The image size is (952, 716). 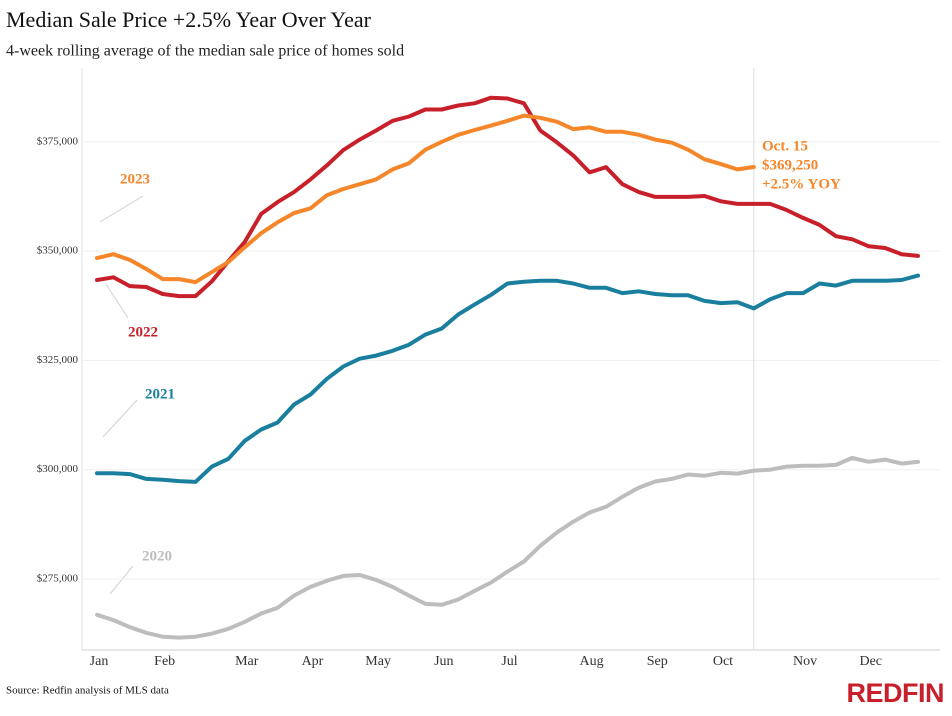 What do you see at coordinates (509, 661) in the screenshot?
I see `x-tick-label: Jul` at bounding box center [509, 661].